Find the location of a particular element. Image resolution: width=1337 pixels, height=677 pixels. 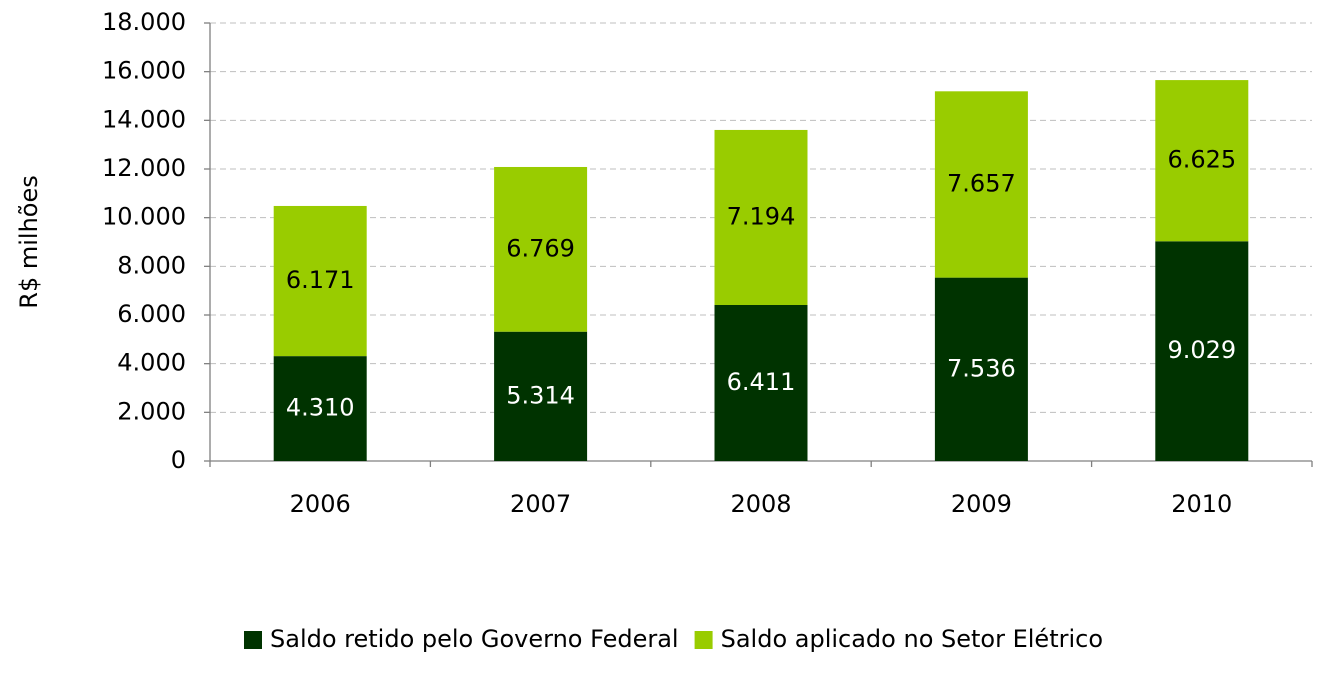

data-label: 9.029 is located at coordinates (1201, 350).